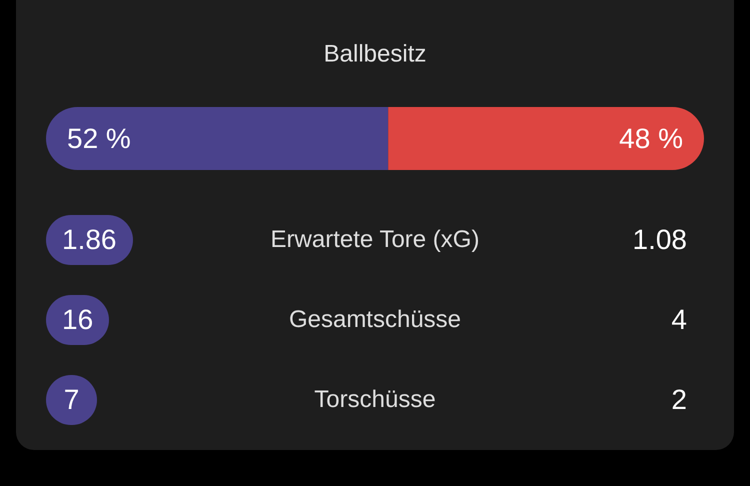  I want to click on category-label: Erwartete Tore (xG), so click(375, 239).